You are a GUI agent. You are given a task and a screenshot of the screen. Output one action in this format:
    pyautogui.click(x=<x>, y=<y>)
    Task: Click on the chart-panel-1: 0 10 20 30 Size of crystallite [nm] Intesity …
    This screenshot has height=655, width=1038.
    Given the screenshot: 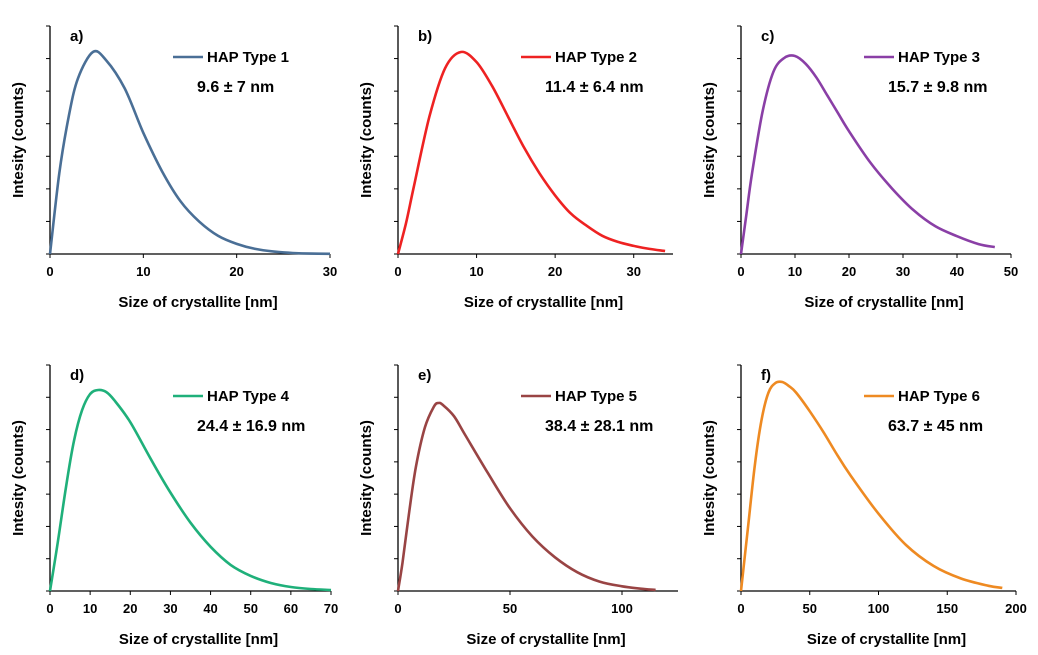 What is the action you would take?
    pyautogui.click(x=173, y=168)
    